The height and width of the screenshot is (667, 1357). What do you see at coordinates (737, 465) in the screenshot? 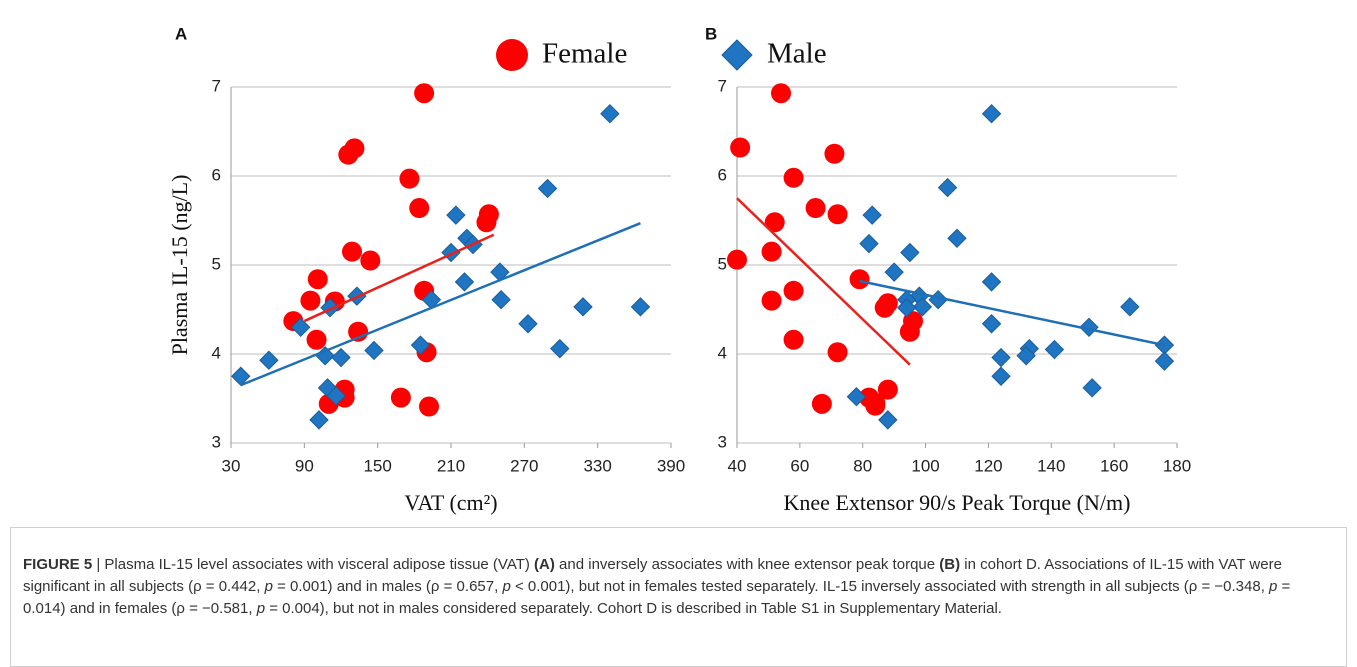
I see `x-tick-label: 40` at bounding box center [737, 465].